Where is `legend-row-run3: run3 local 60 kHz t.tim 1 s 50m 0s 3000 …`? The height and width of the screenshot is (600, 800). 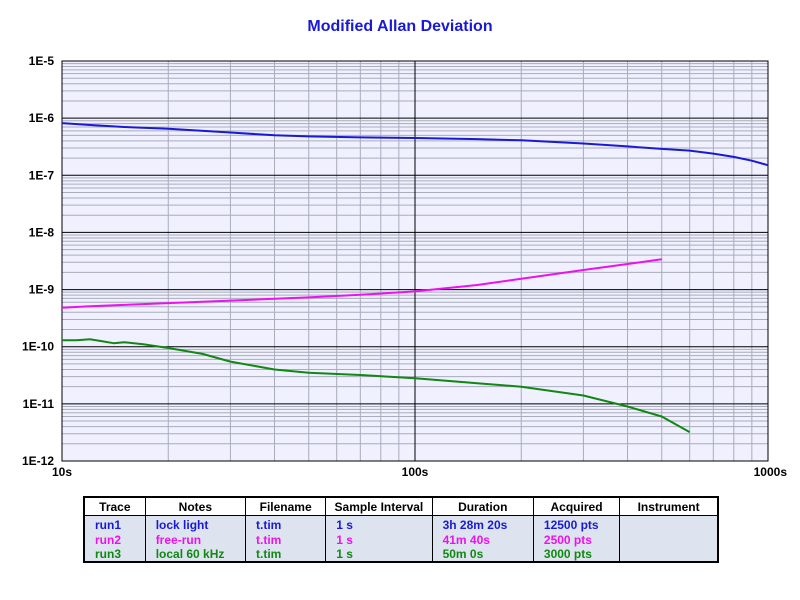 legend-row-run3: run3 local 60 kHz t.tim 1 s 50m 0s 3000 … is located at coordinates (401, 554).